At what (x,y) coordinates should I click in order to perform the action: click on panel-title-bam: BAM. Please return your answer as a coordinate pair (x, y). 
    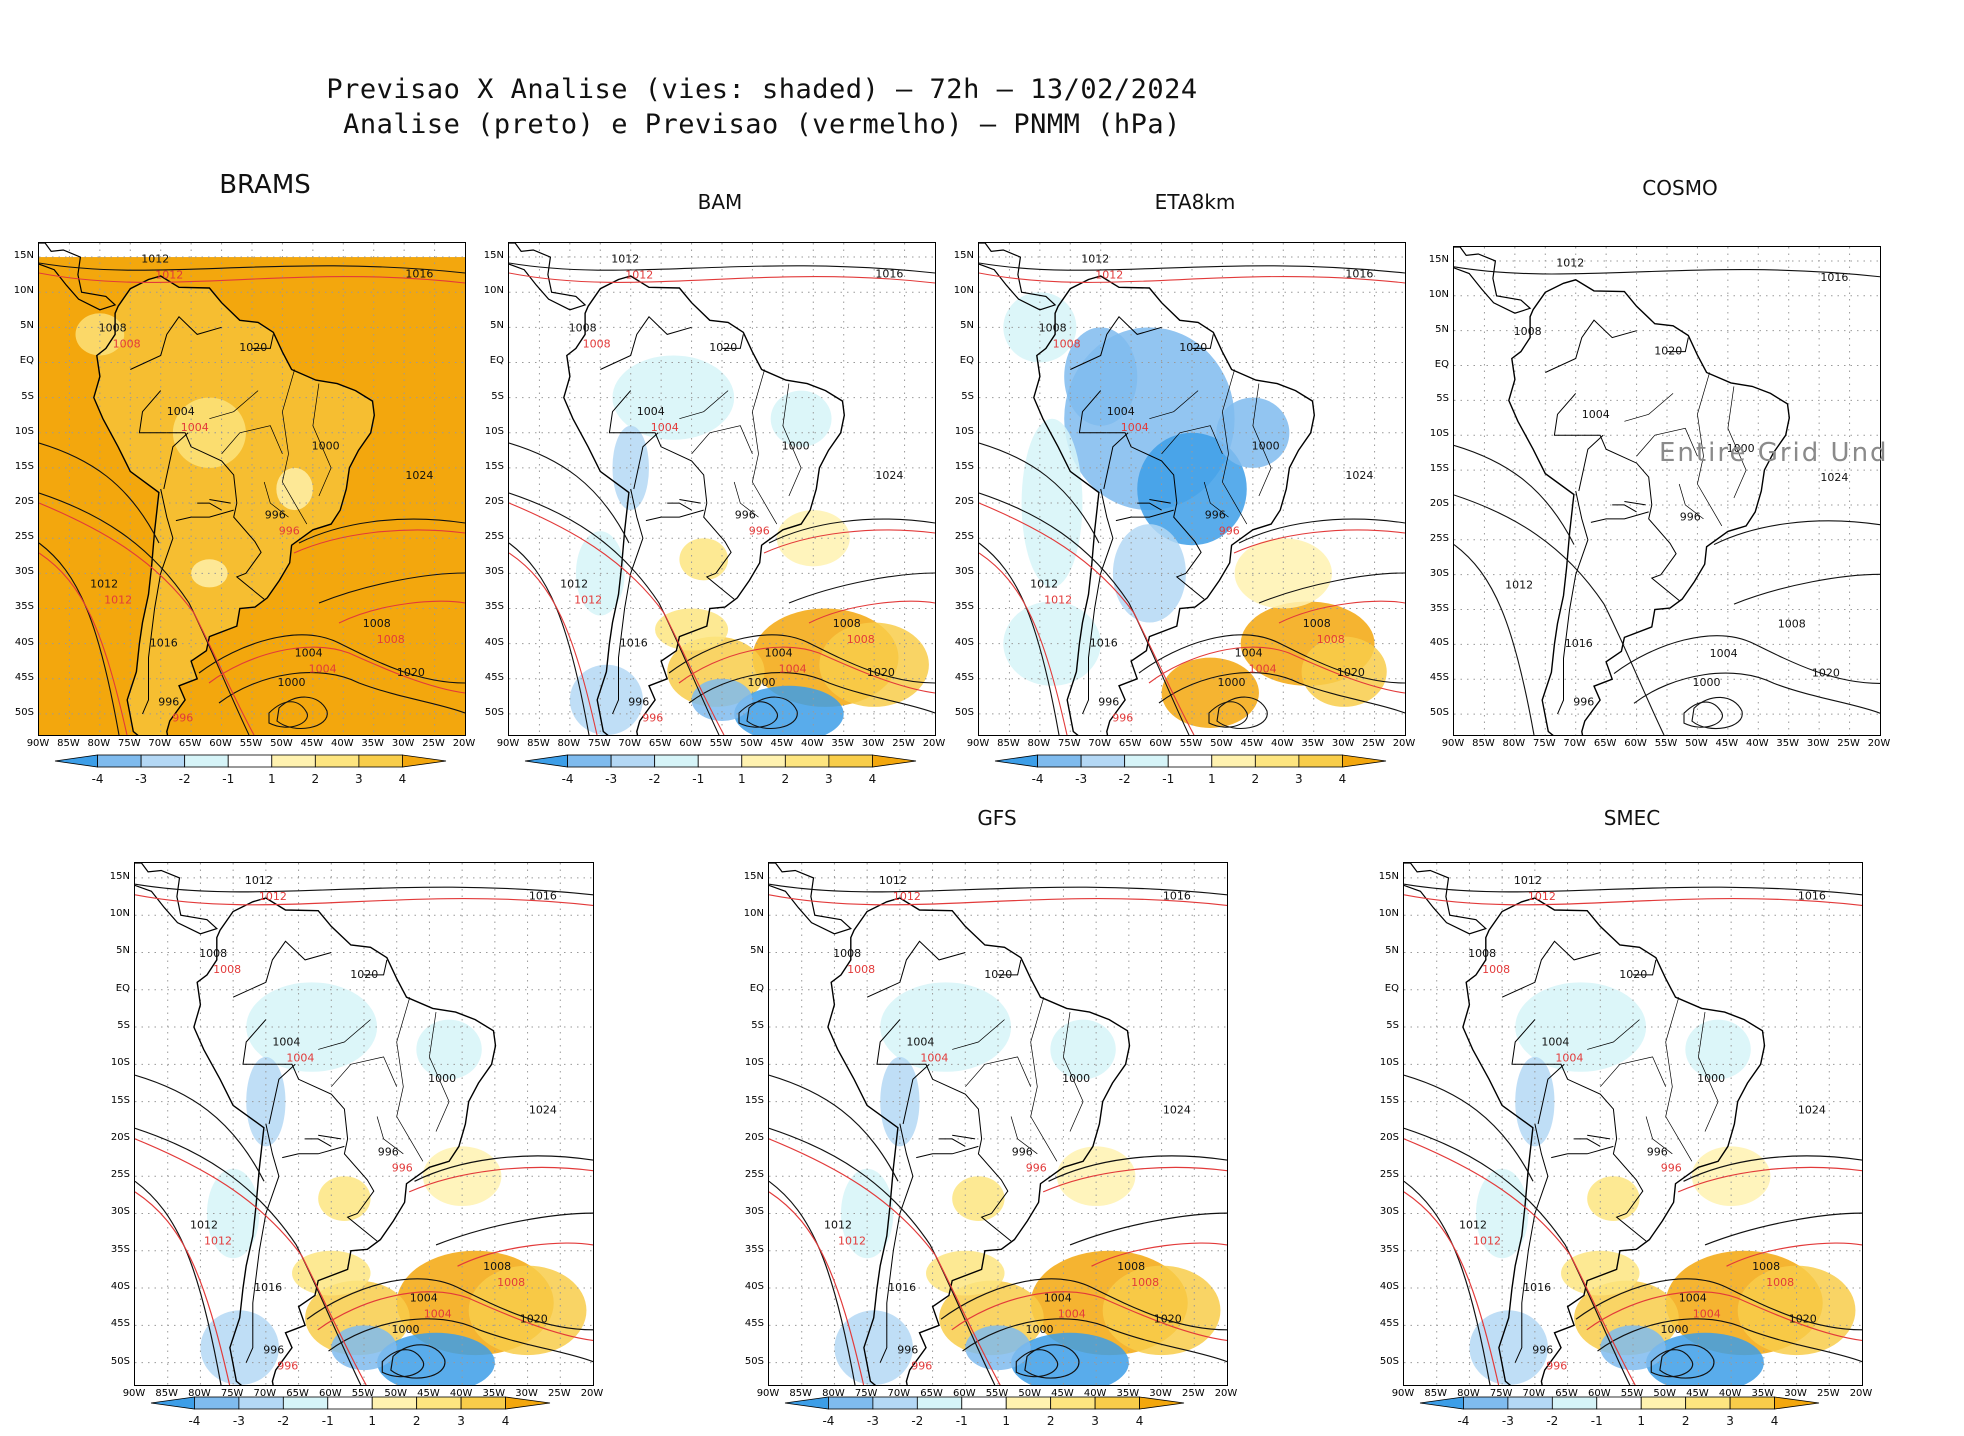
    Looking at the image, I should click on (720, 202).